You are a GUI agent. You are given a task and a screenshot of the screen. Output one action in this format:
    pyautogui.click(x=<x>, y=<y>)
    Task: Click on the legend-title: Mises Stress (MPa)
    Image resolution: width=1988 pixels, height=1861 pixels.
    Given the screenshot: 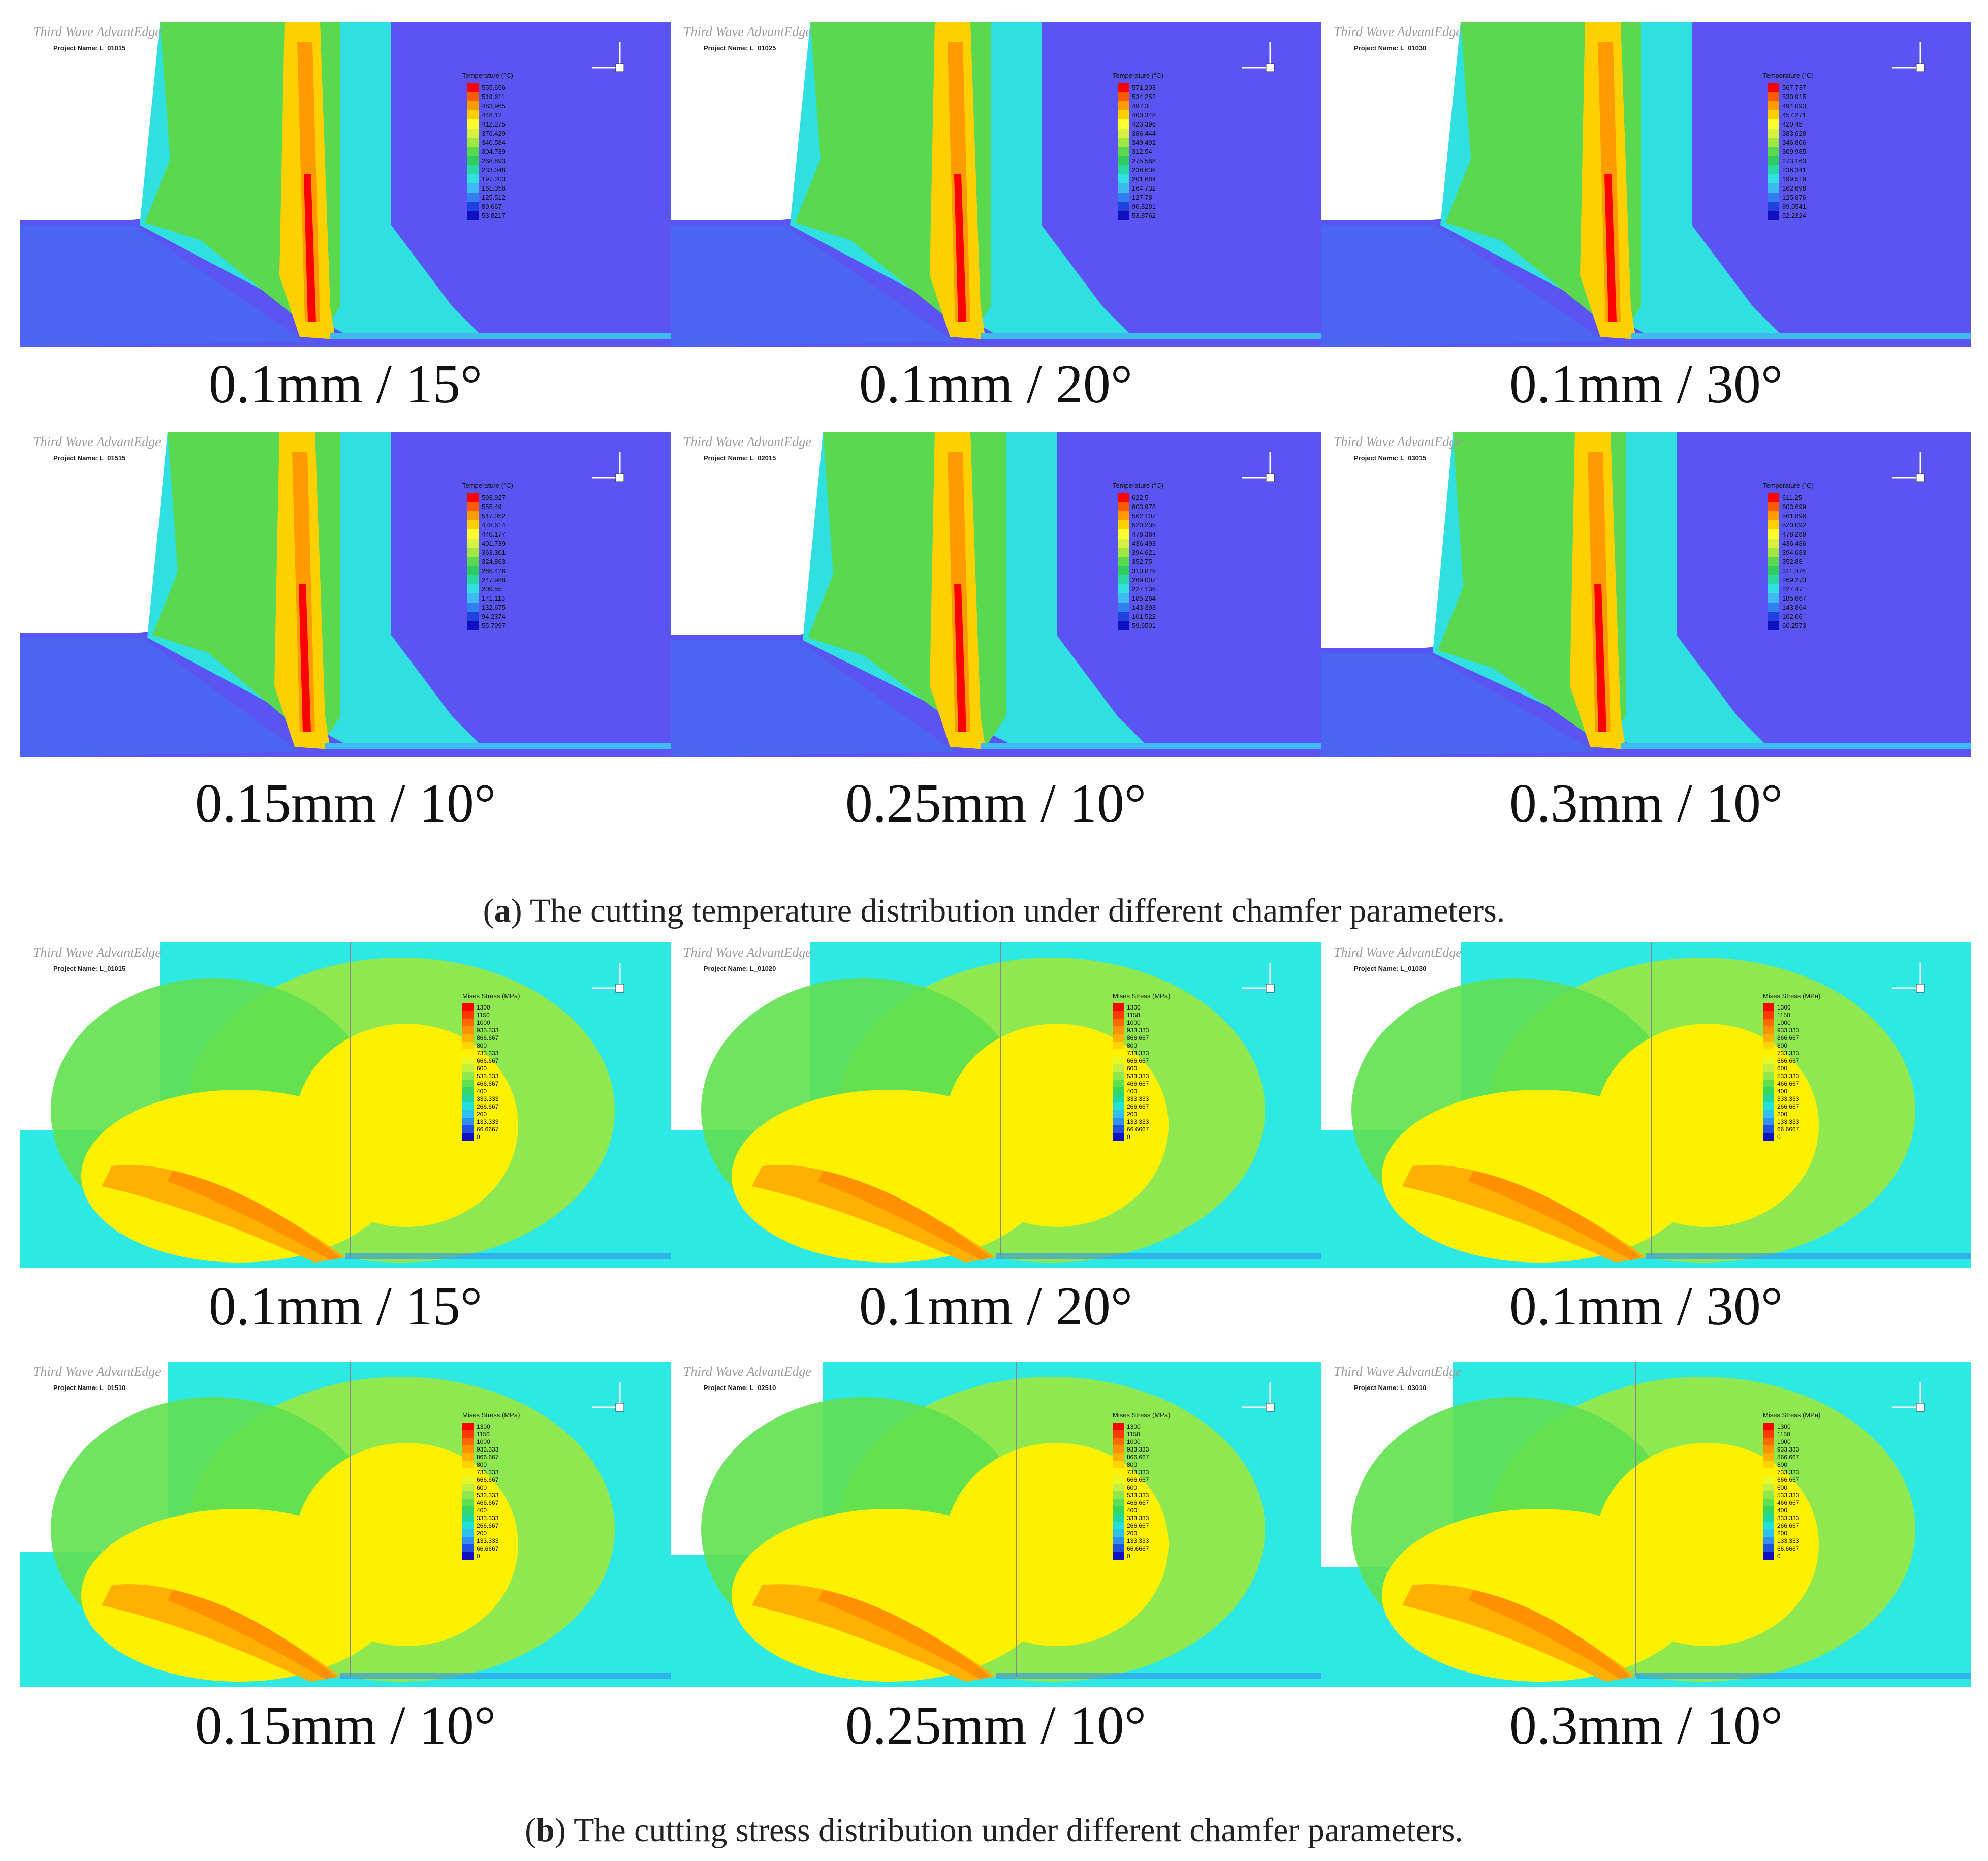 What is the action you would take?
    pyautogui.click(x=491, y=1415)
    